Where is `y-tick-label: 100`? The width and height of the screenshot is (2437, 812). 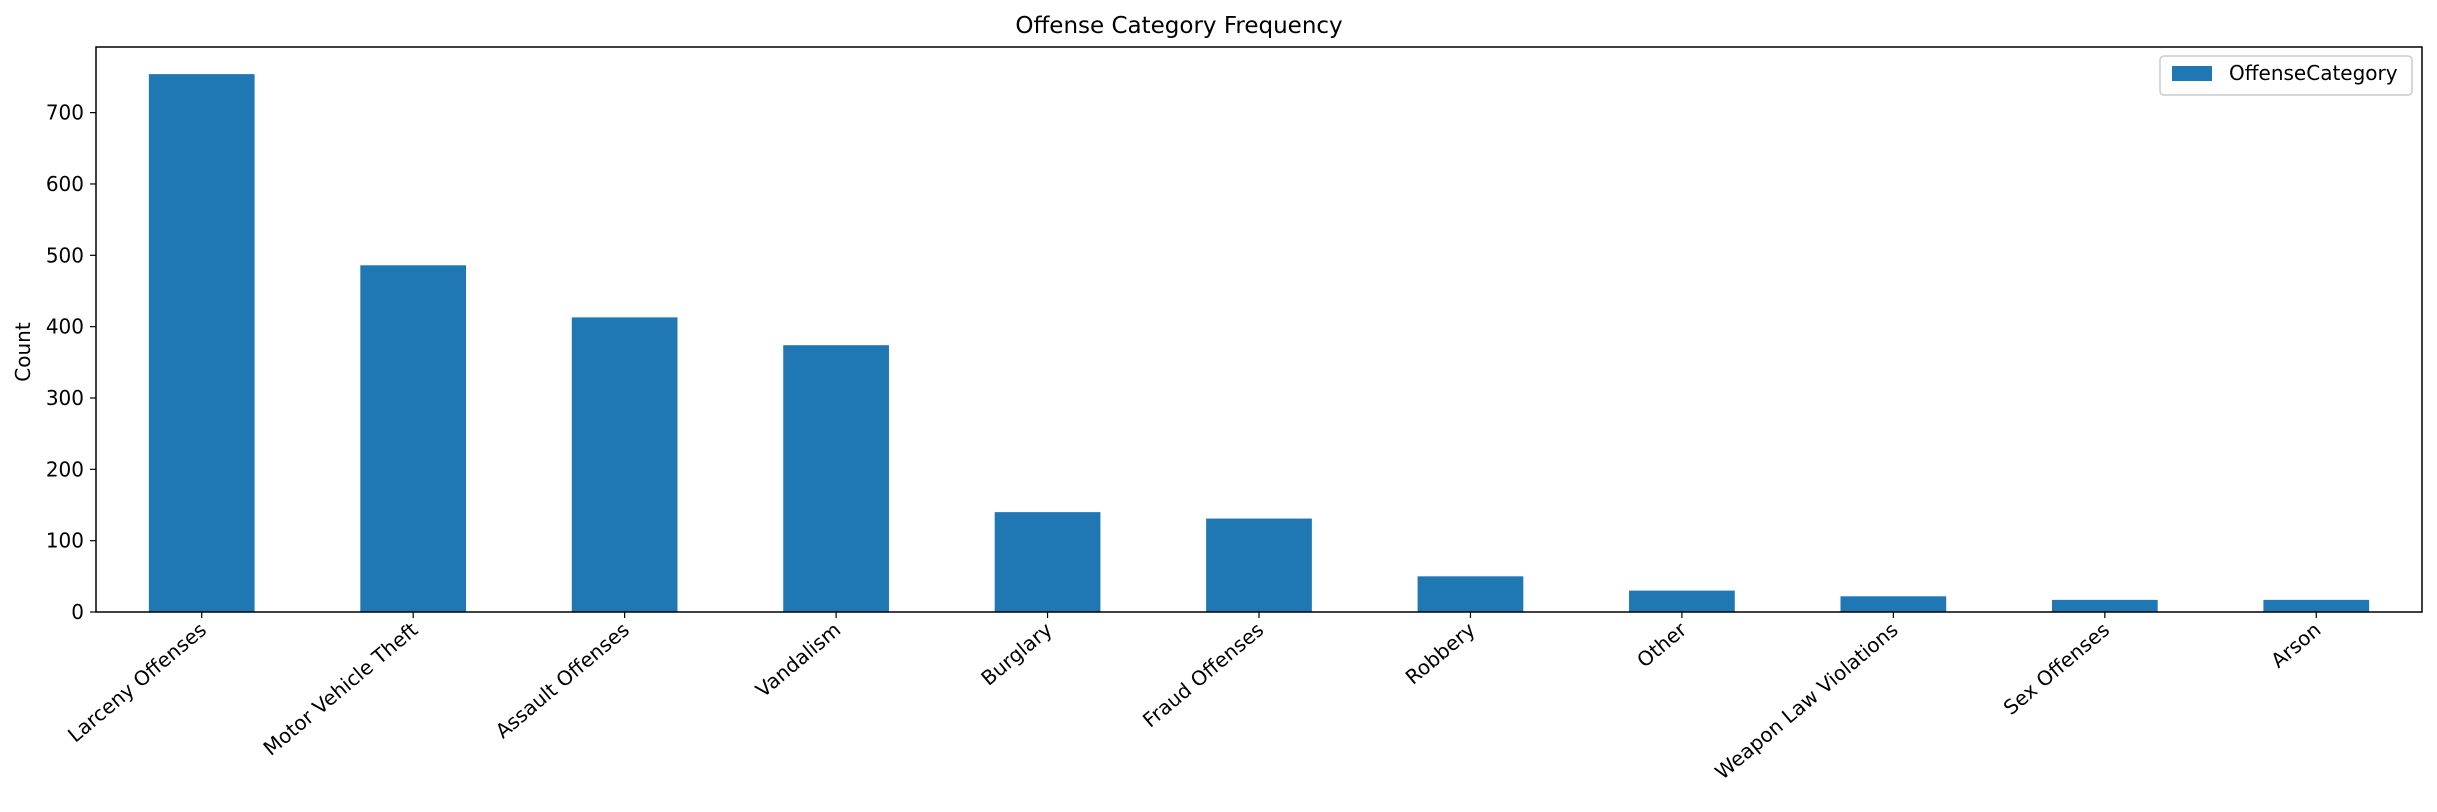 y-tick-label: 100 is located at coordinates (65, 541).